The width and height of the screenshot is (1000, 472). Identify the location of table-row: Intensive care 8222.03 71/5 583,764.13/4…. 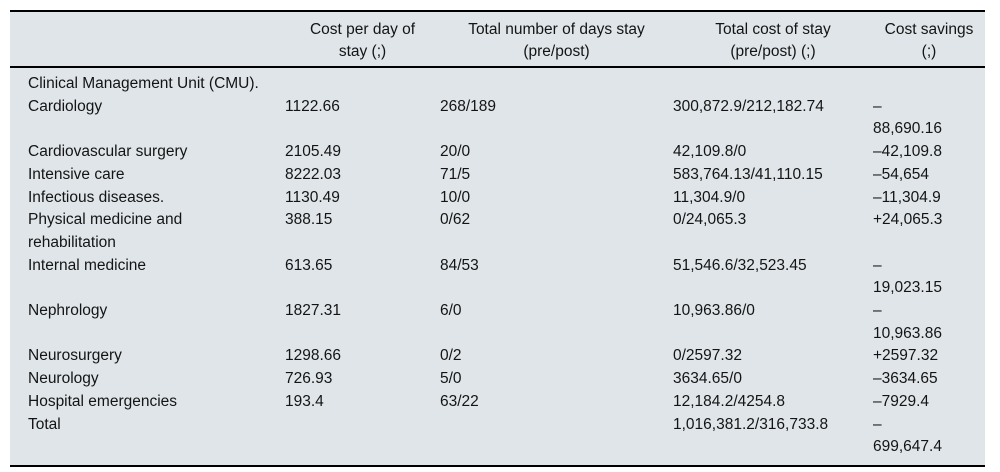
(497, 175).